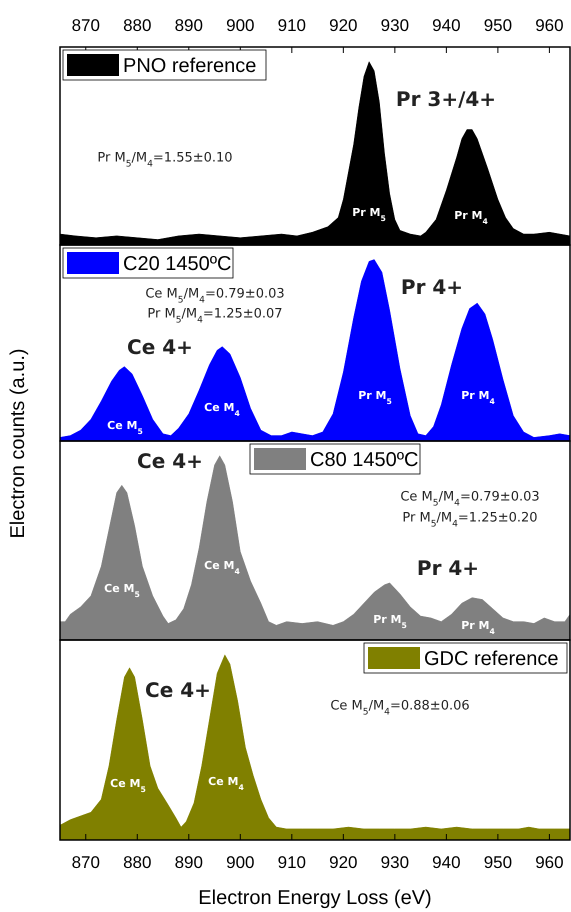 Image resolution: width=571 pixels, height=912 pixels. Describe the element at coordinates (549, 25) in the screenshot. I see `x2-tick-label: 960` at that location.